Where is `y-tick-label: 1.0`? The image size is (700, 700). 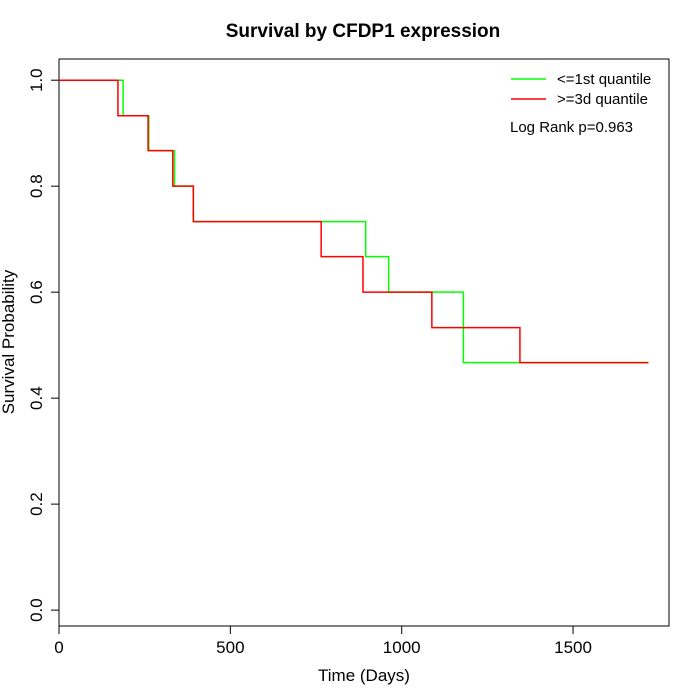 y-tick-label: 1.0 is located at coordinates (36, 80).